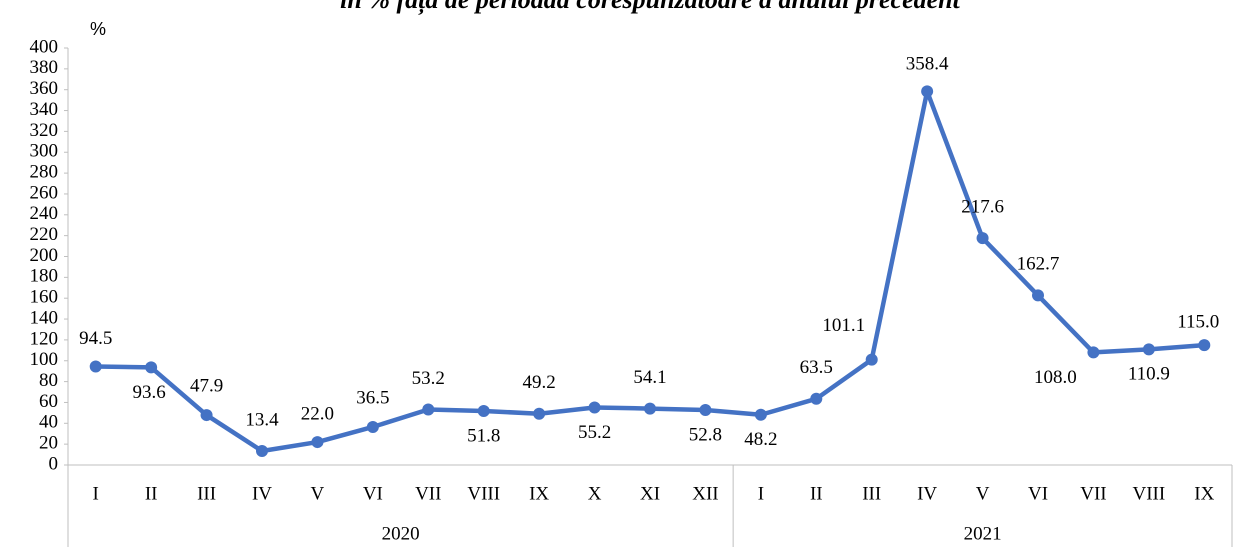 This screenshot has height=547, width=1234. What do you see at coordinates (48, 380) in the screenshot?
I see `y-tick-label: 80` at bounding box center [48, 380].